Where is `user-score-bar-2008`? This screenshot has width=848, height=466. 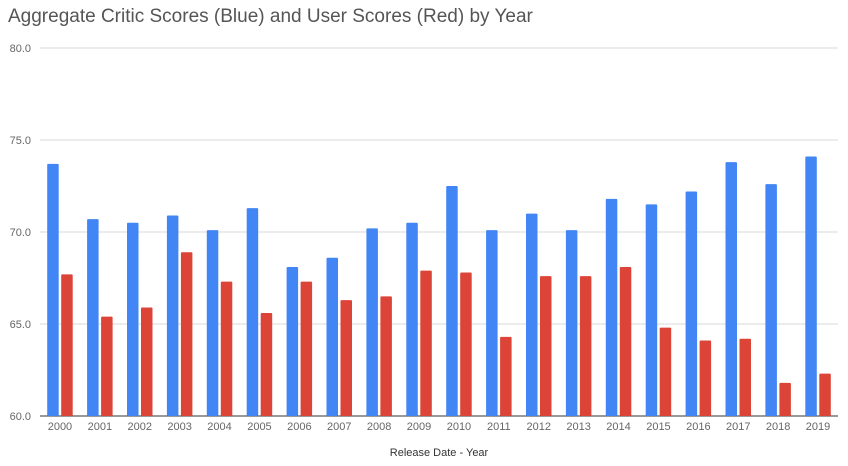
user-score-bar-2008 is located at coordinates (386, 356).